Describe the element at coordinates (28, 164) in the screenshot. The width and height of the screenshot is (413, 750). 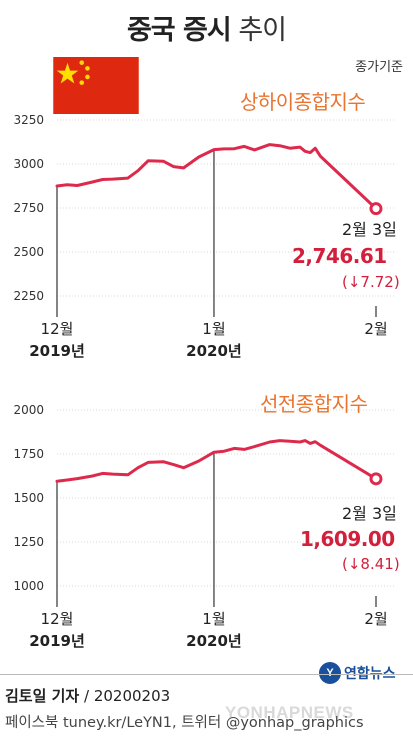
I see `y-tick-label: 3000` at that location.